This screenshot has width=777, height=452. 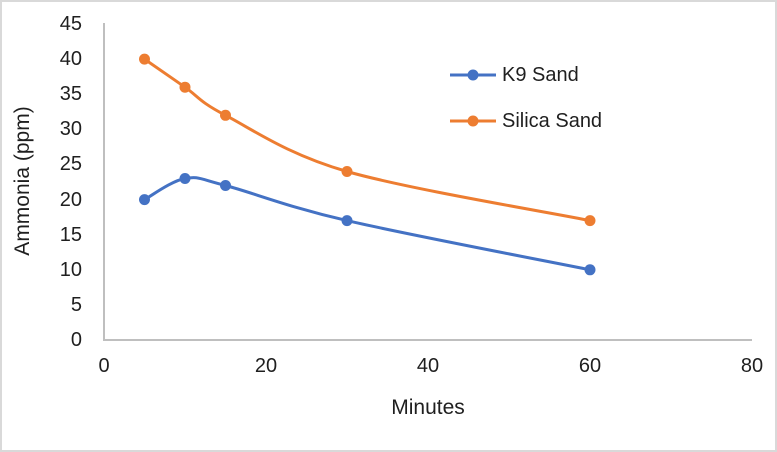 What do you see at coordinates (540, 74) in the screenshot?
I see `legend-label: K9 Sand` at bounding box center [540, 74].